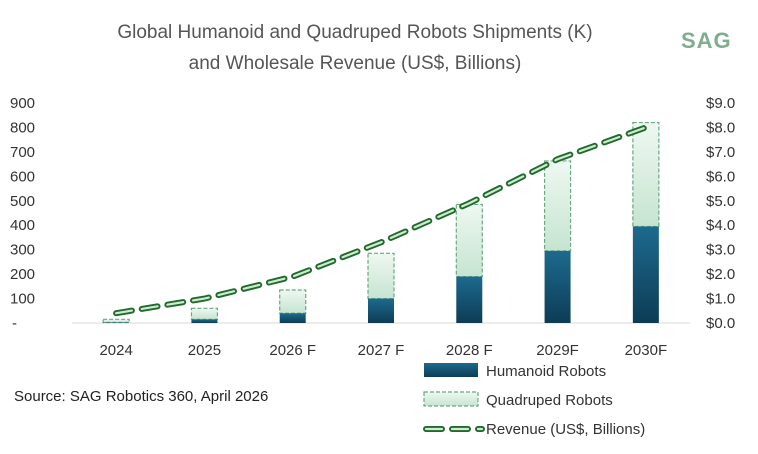  I want to click on y-left-tick-label: 500, so click(22, 201).